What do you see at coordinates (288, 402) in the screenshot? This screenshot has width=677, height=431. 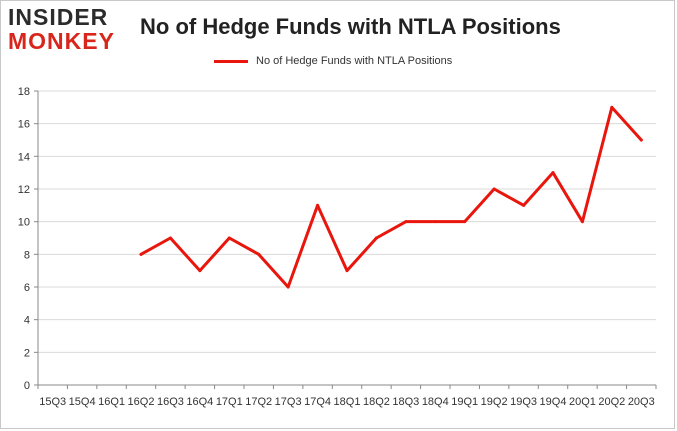 I see `x-tick-label: 17Q3` at bounding box center [288, 402].